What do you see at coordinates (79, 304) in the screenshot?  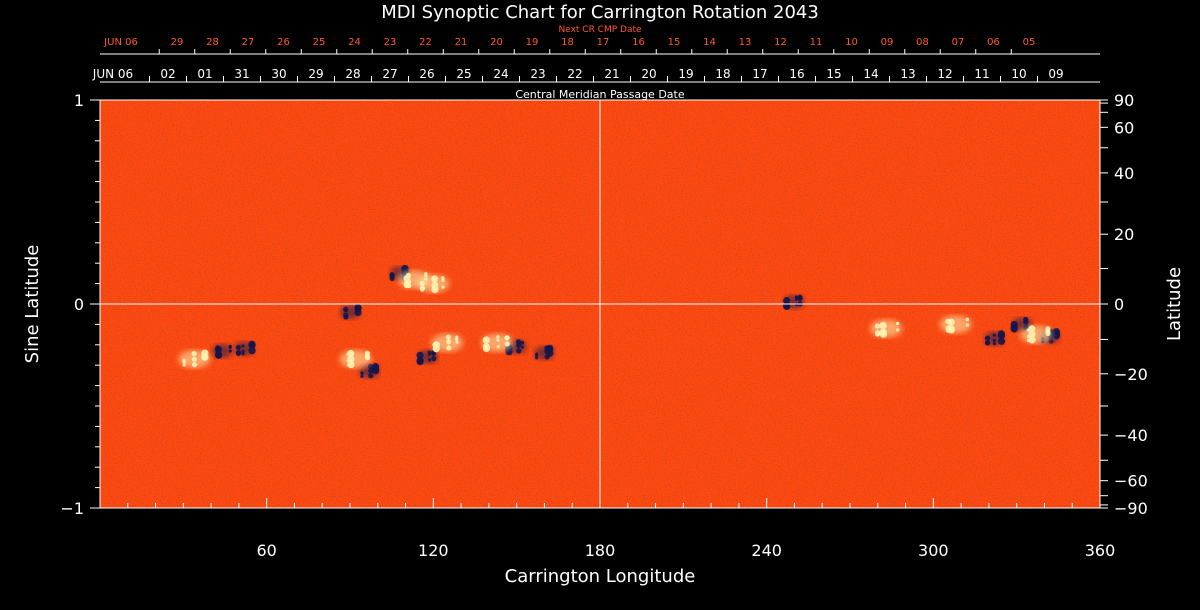 I see `y-left-tick-label: 0` at bounding box center [79, 304].